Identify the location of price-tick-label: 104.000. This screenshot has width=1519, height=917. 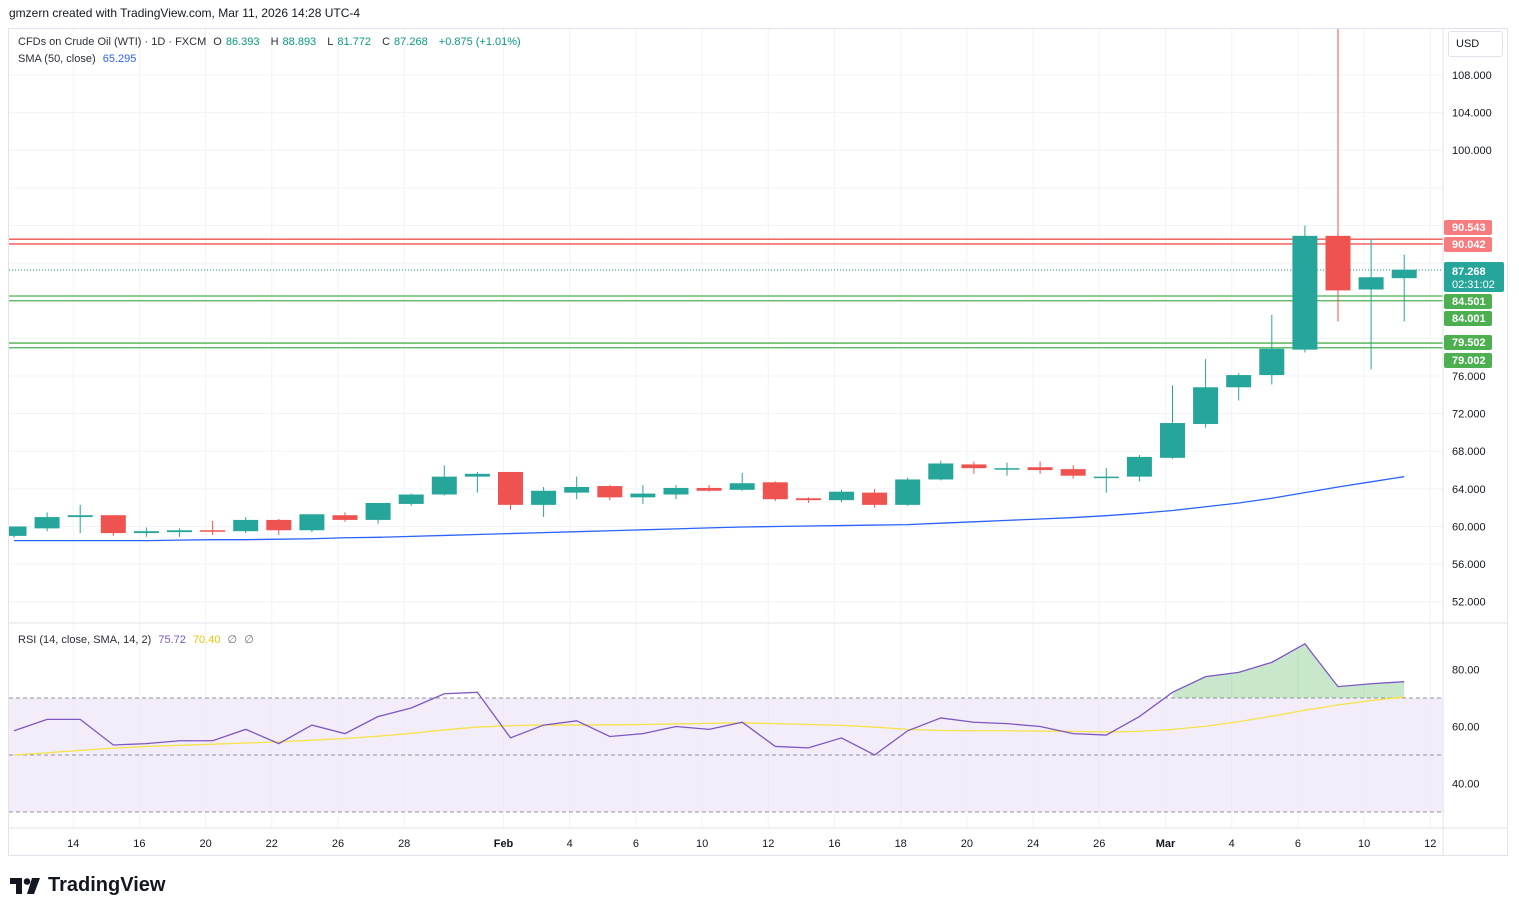
(1472, 114).